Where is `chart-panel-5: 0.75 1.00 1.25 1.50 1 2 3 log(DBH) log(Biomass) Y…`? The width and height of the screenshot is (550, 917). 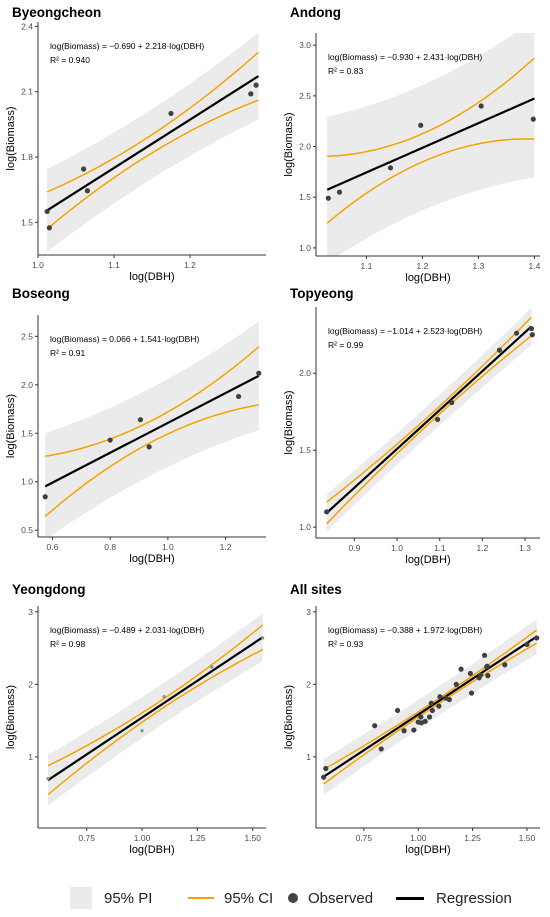
chart-panel-5: 0.75 1.00 1.25 1.50 1 2 3 log(DBH) log(Biomass) Y… is located at coordinates (135, 719).